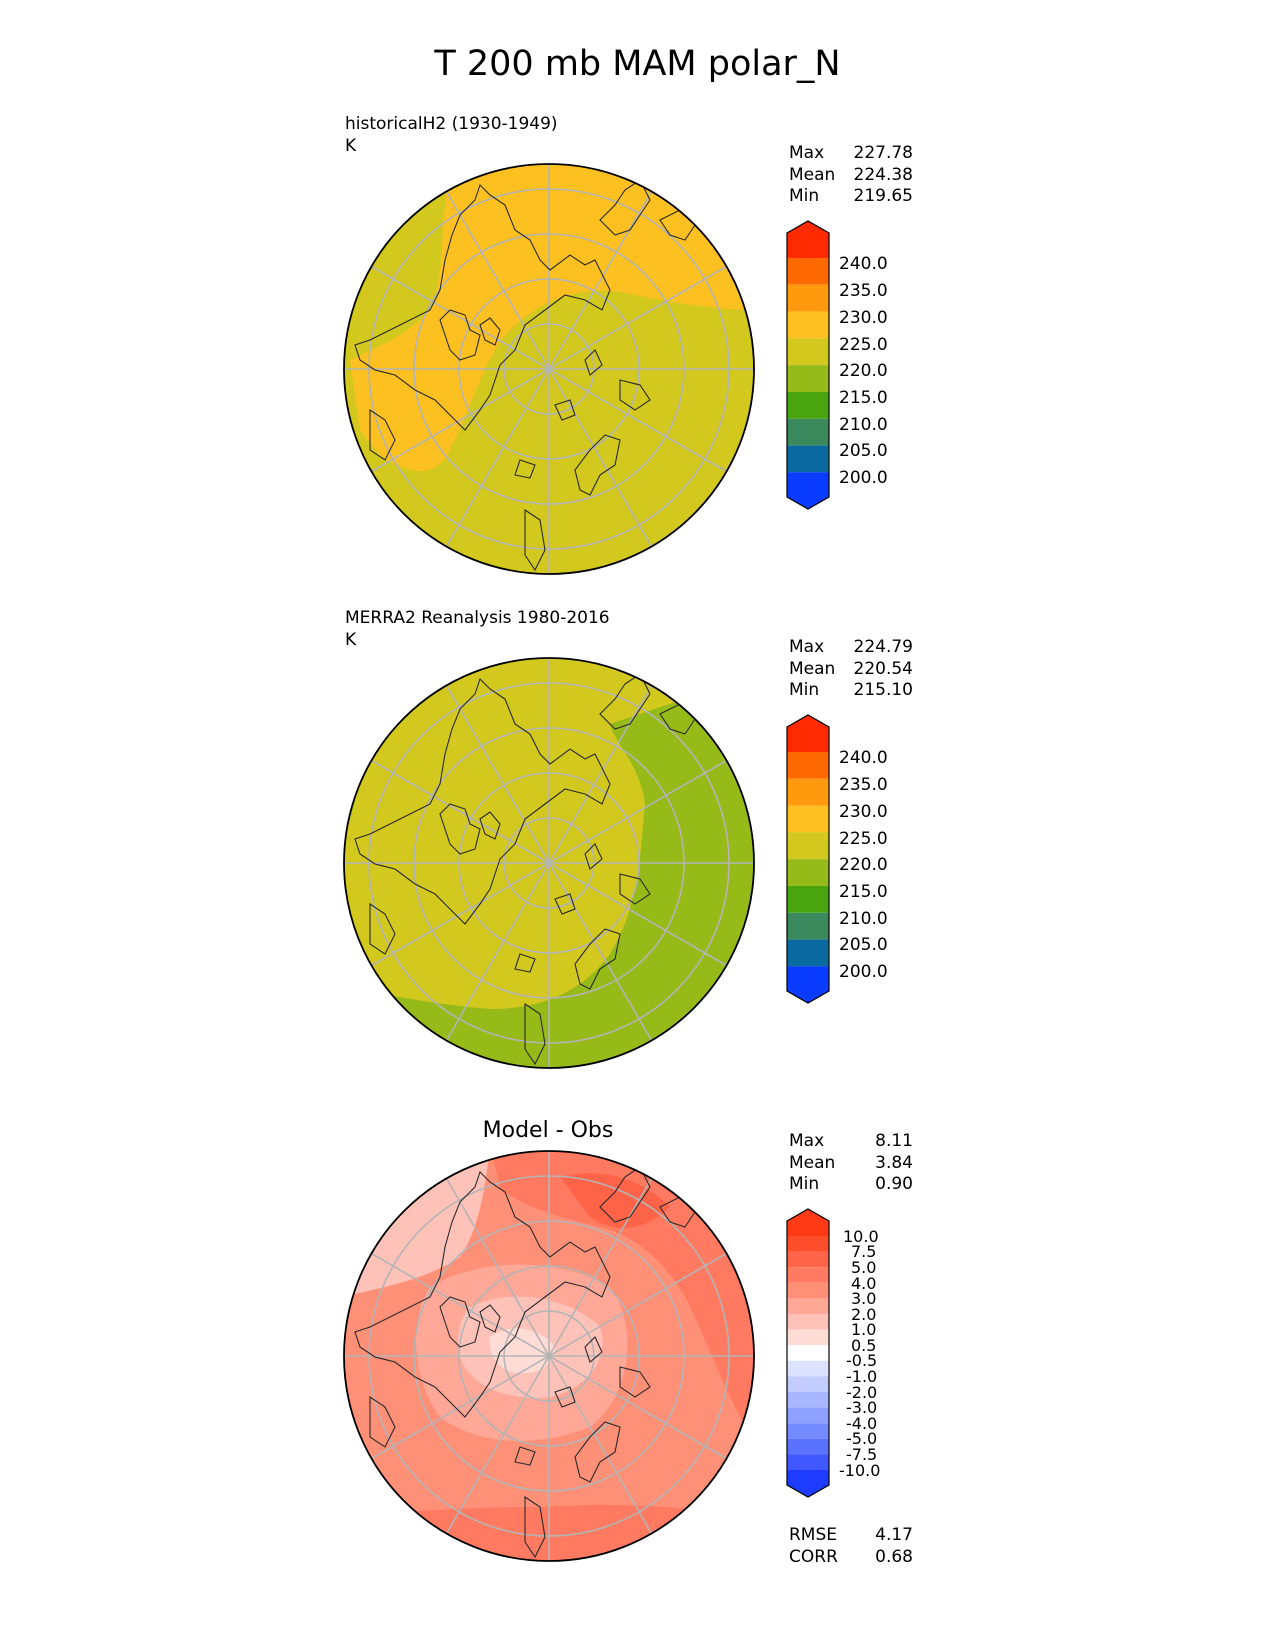 The height and width of the screenshot is (1650, 1275). What do you see at coordinates (883, 153) in the screenshot?
I see `stat-value: 227.78` at bounding box center [883, 153].